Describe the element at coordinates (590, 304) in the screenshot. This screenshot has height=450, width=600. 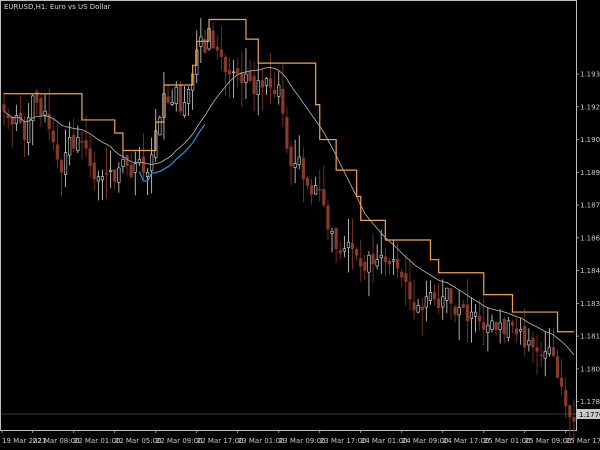
I see `y-tick-label: 1.18300` at that location.